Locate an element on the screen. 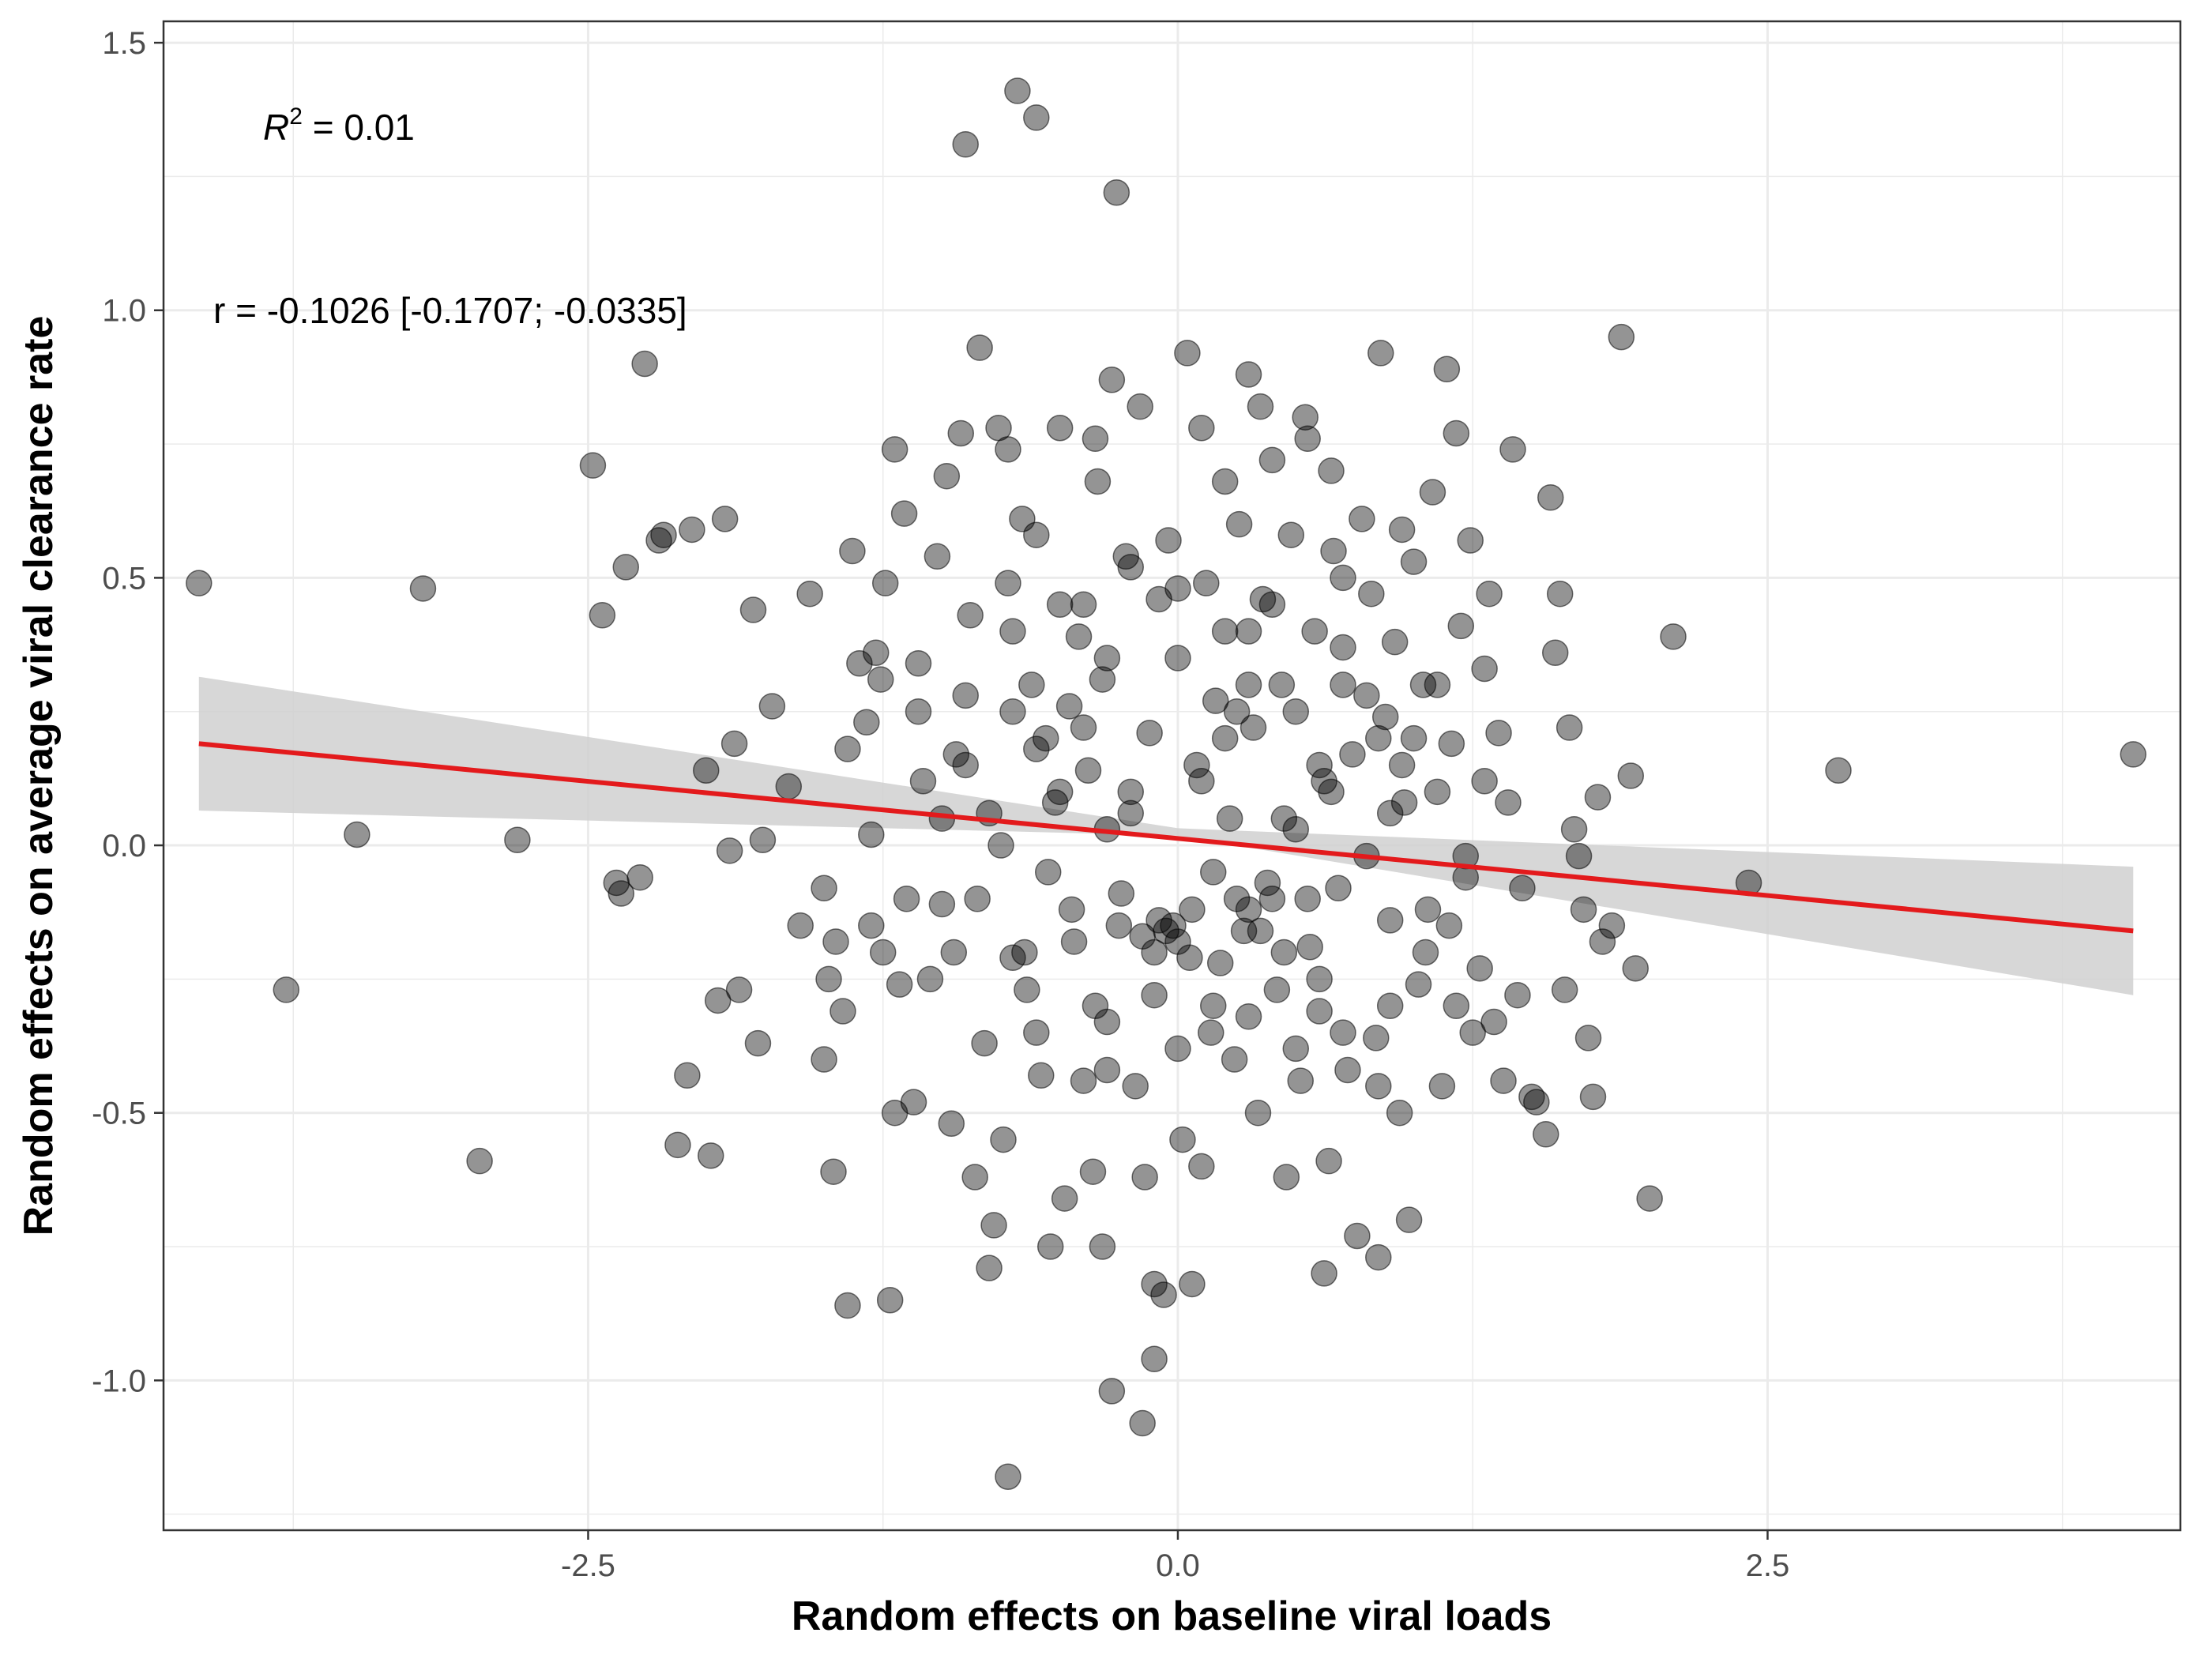 The width and height of the screenshot is (2212, 1659). x-tick-label: 2.5 is located at coordinates (1768, 1566).